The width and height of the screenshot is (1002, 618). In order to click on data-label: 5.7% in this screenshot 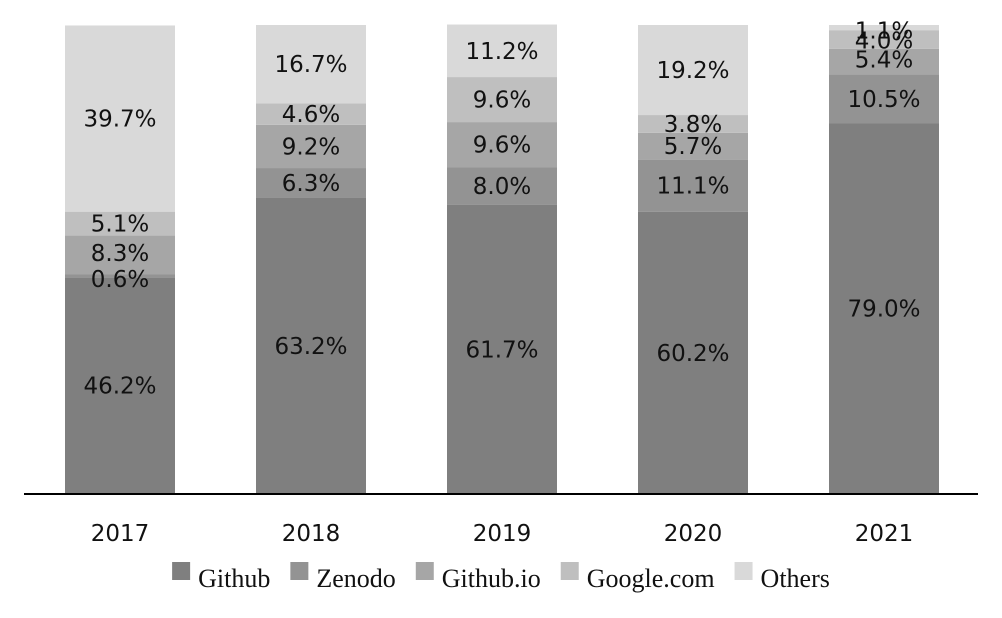, I will do `click(693, 147)`.